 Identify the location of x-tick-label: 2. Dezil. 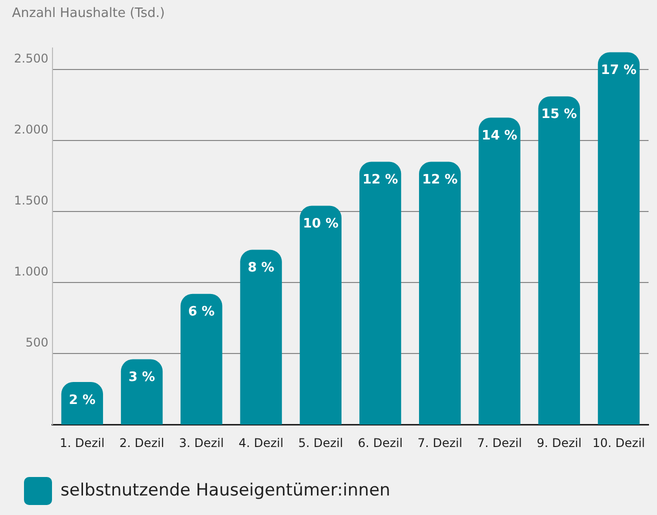
(141, 443).